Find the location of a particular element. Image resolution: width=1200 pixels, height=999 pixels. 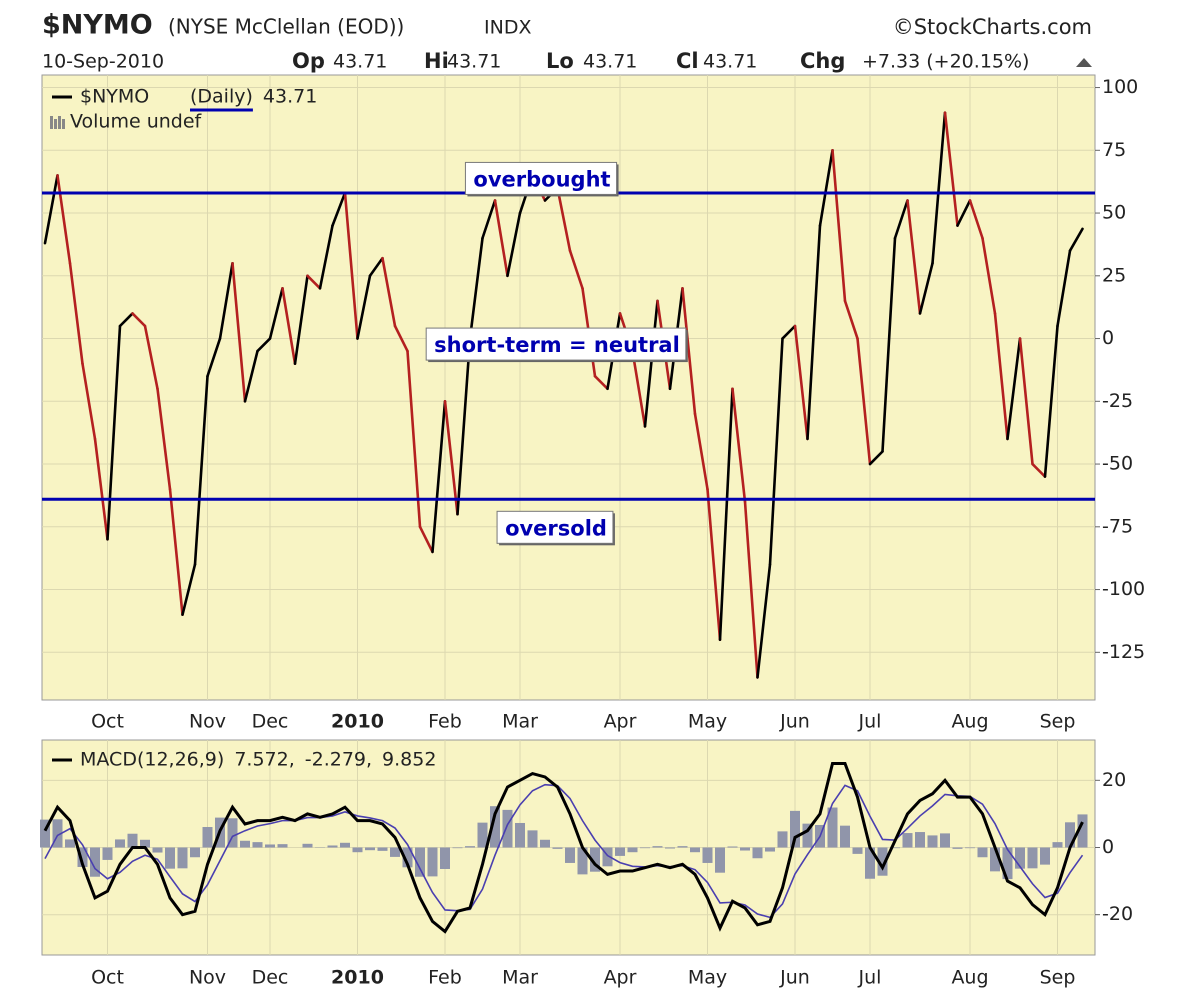

quote-label: Op is located at coordinates (308, 61).